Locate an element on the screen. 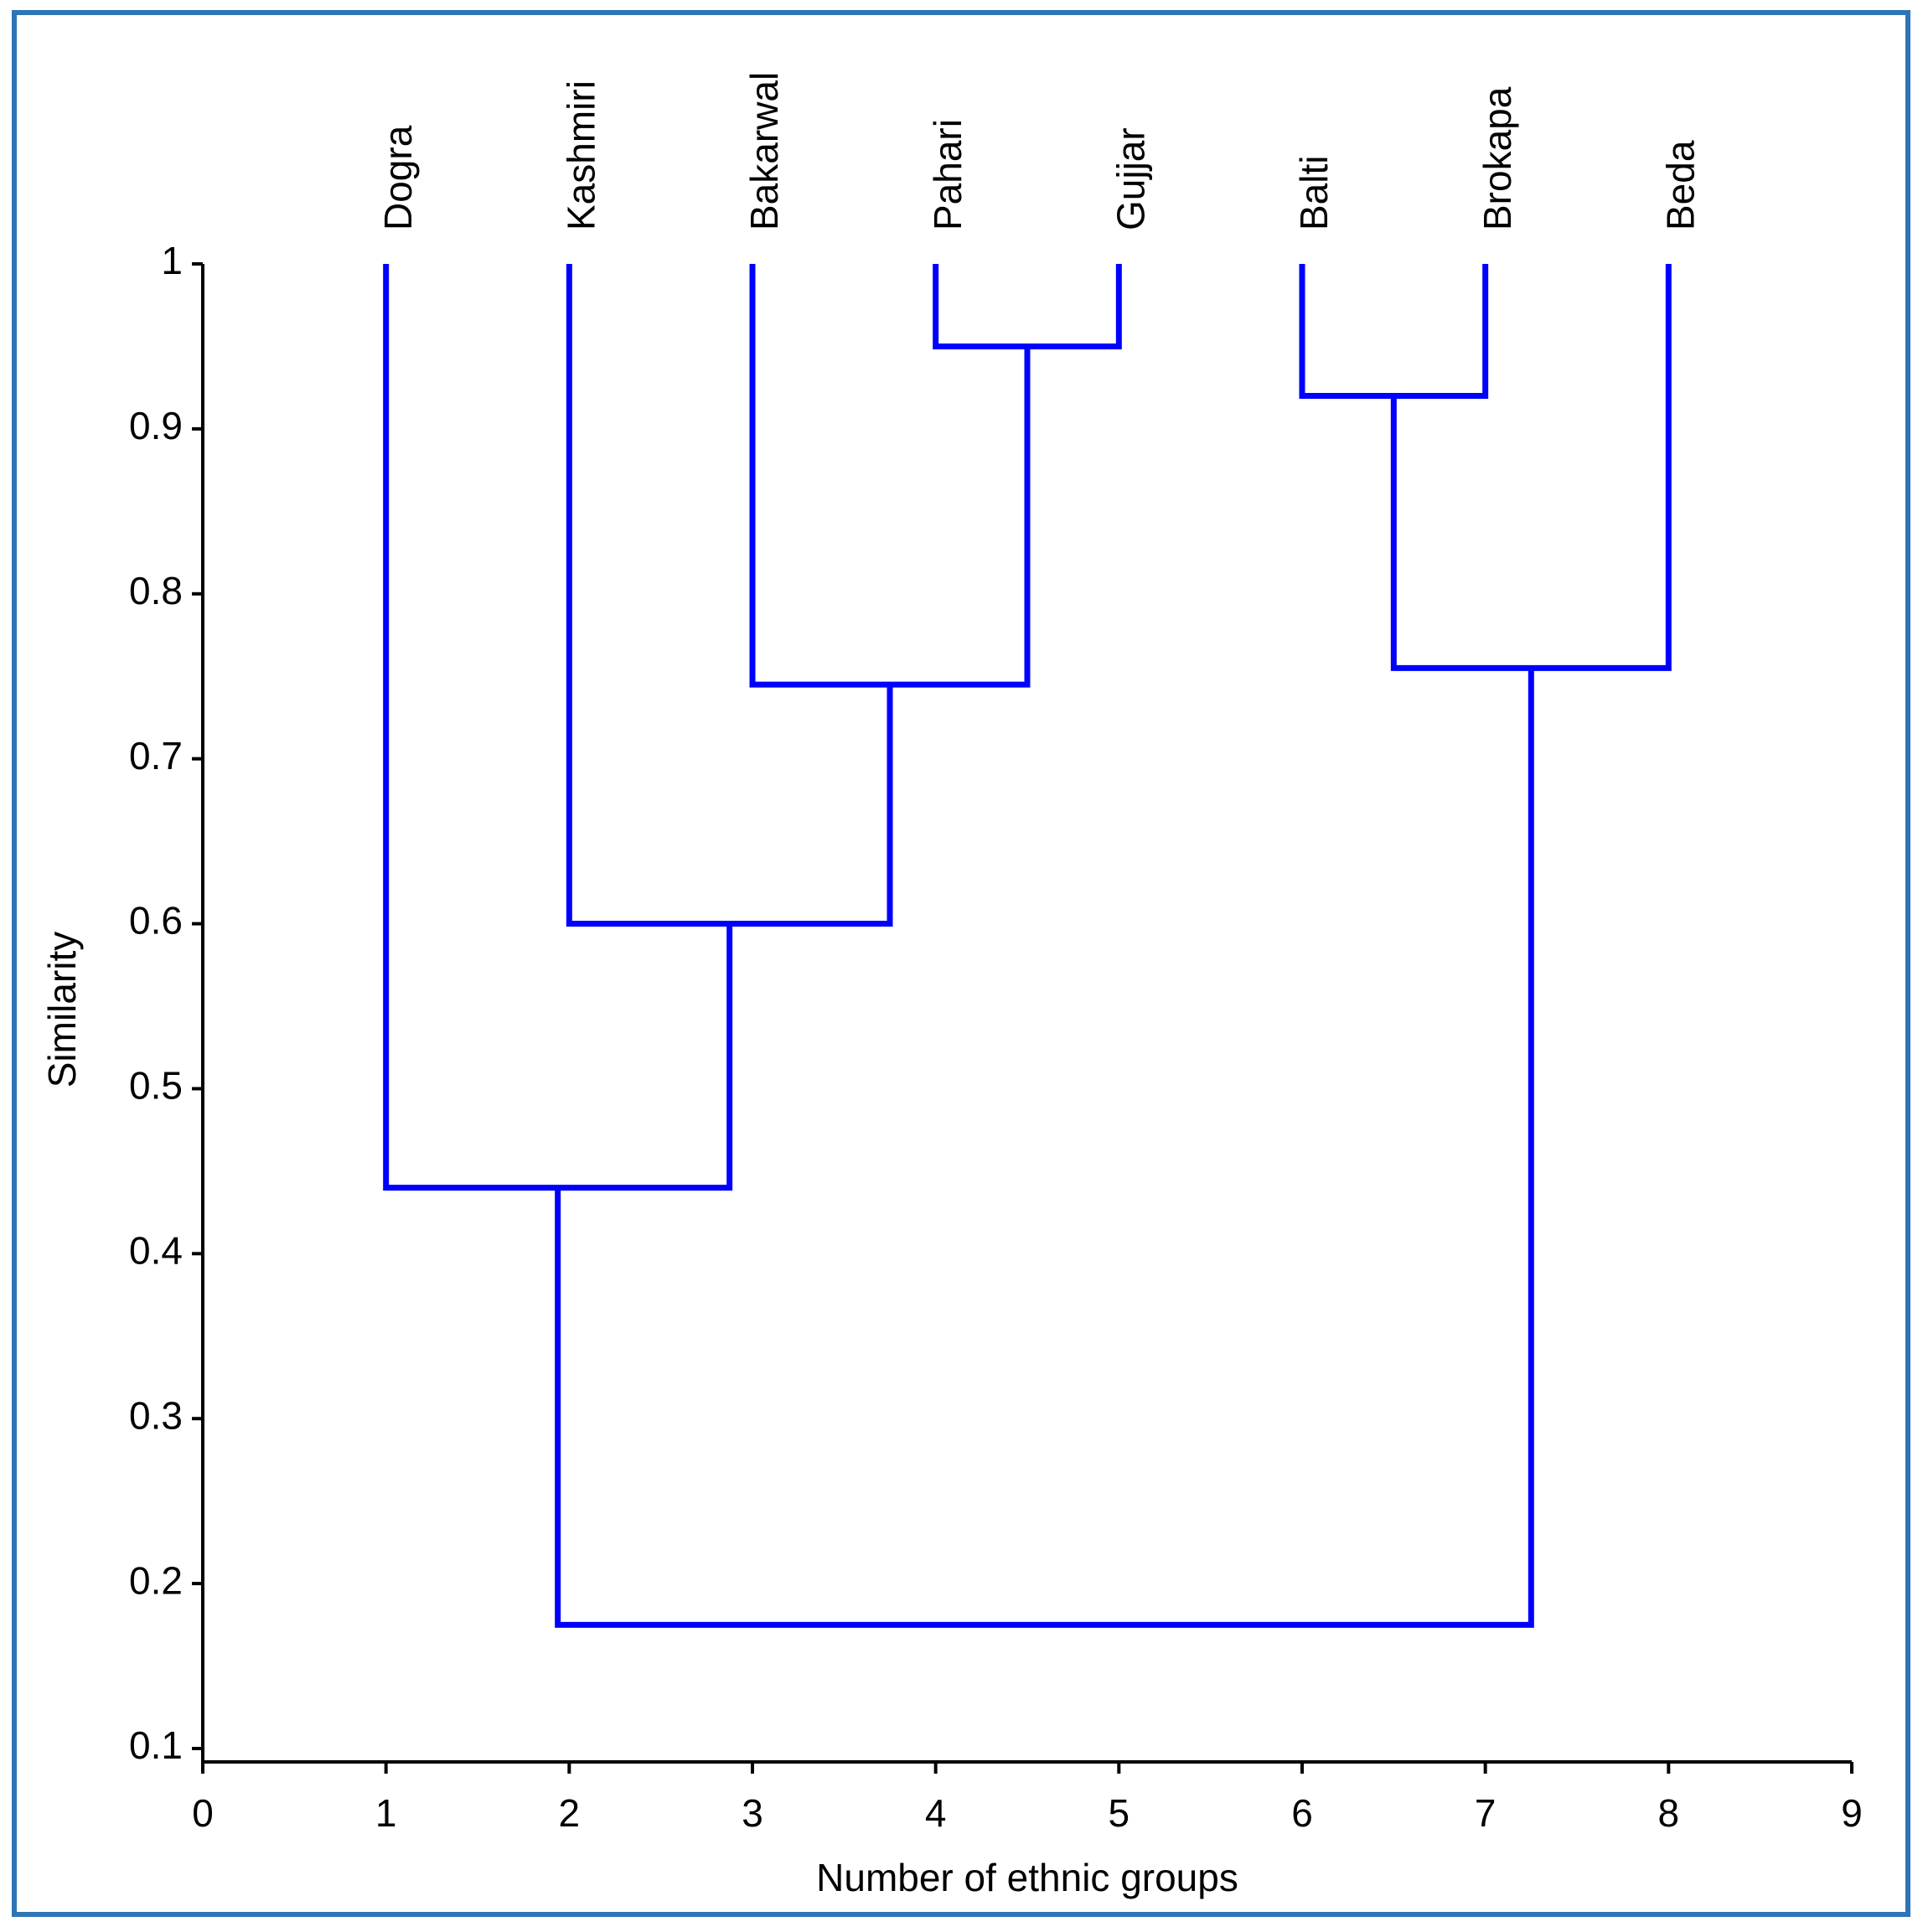 The height and width of the screenshot is (1932, 1923). leaf-label: Beda is located at coordinates (1680, 185).